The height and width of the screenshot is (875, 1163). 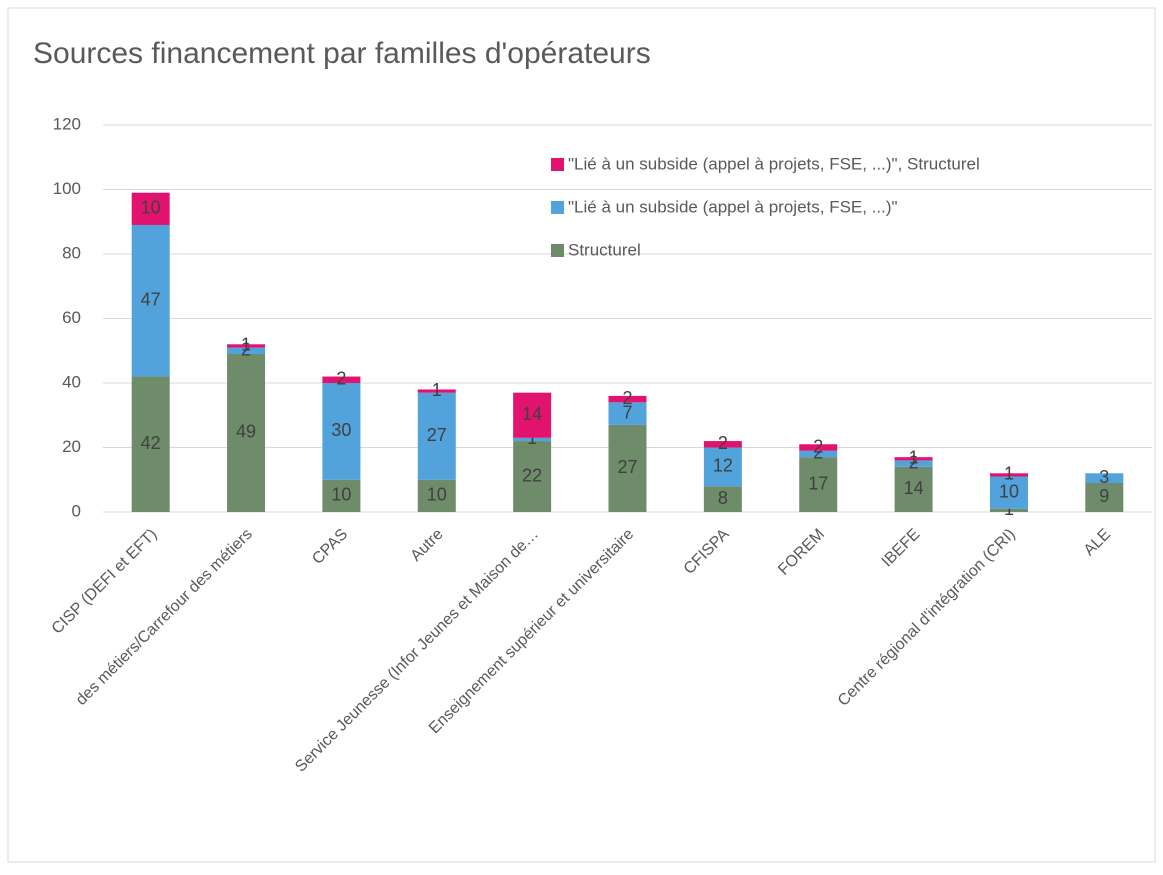 I want to click on y-tick-label: 60, so click(x=71, y=317).